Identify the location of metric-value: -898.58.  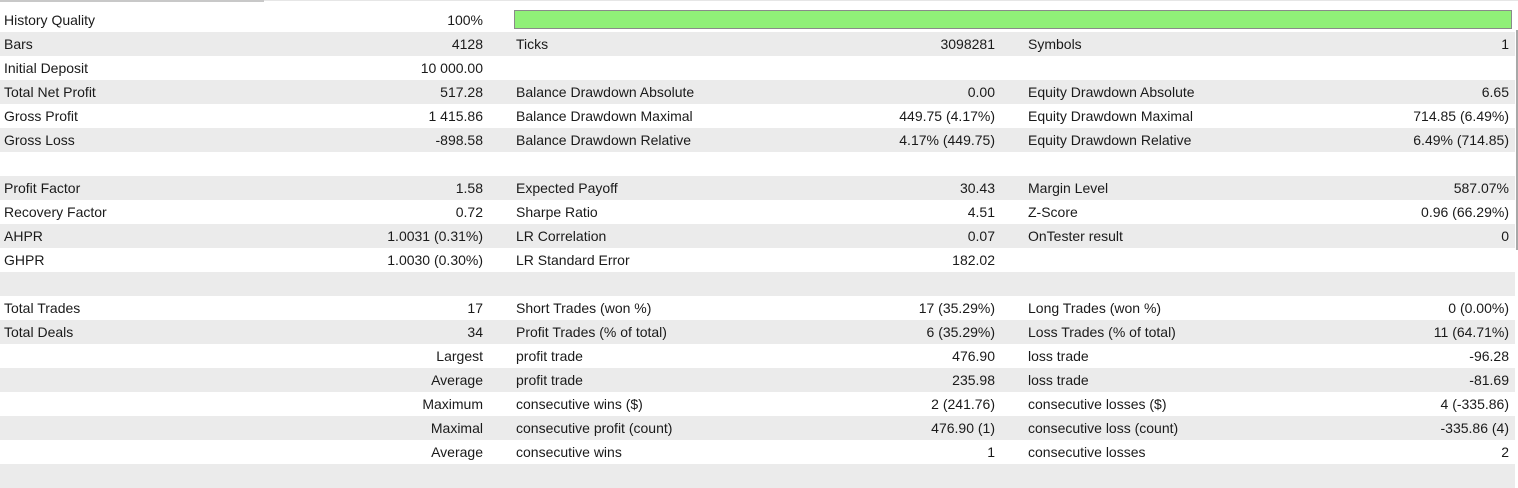
(459, 140).